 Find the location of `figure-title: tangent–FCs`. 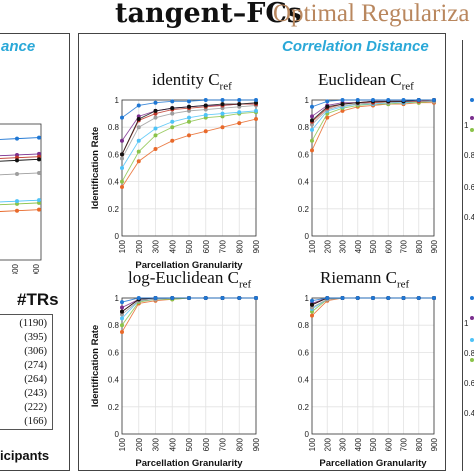

figure-title: tangent–FCs is located at coordinates (209, 14).